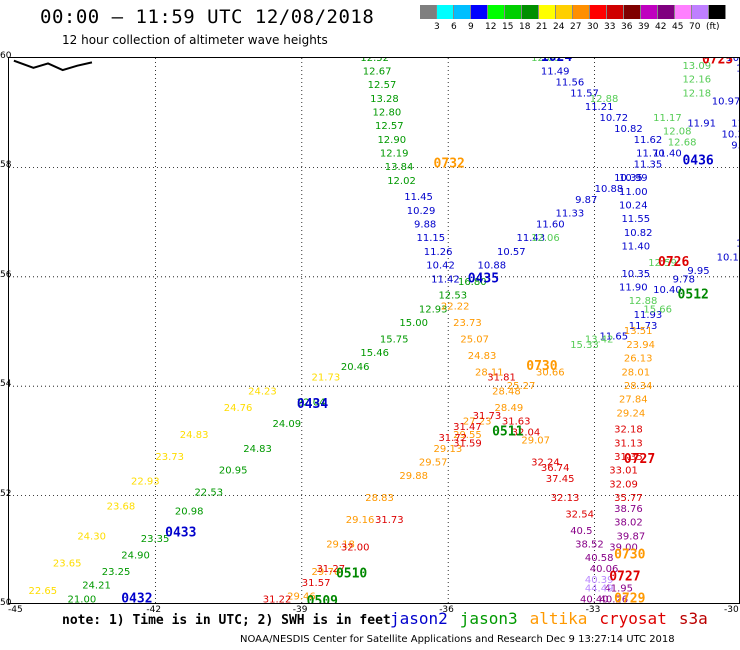 The image size is (740, 650). I want to click on wave-height-value: 28.83, so click(379, 498).